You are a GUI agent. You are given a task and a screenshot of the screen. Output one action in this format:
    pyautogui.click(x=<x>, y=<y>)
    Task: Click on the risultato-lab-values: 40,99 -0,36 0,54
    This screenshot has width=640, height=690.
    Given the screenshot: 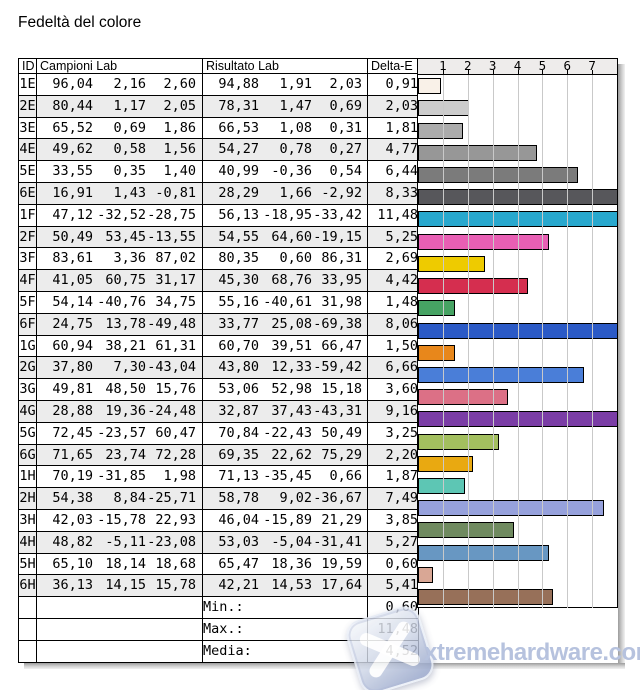 What is the action you would take?
    pyautogui.click(x=285, y=171)
    